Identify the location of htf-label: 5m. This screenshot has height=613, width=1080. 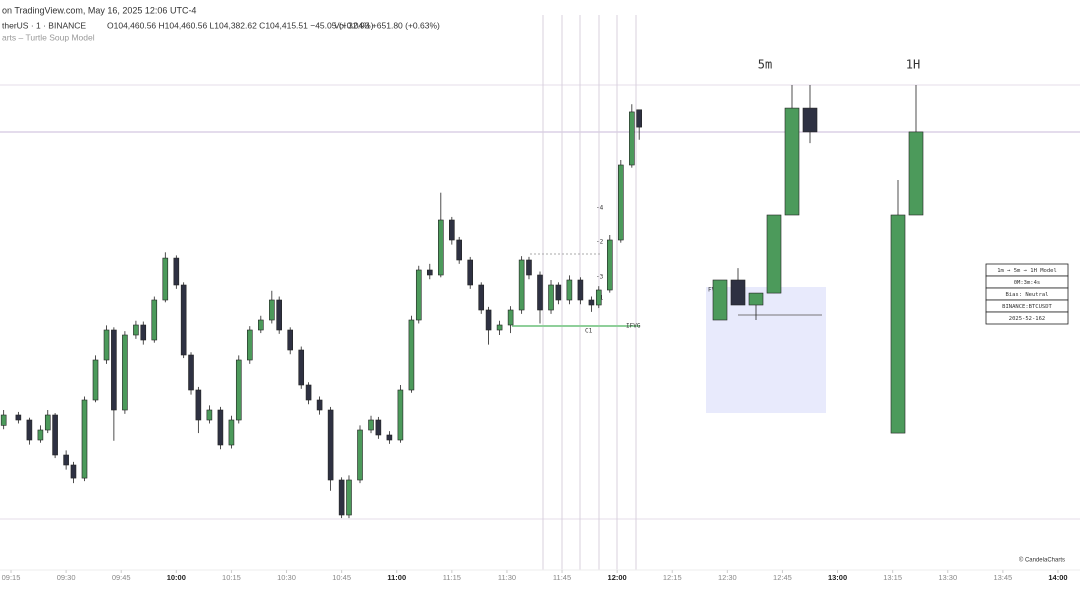
(765, 65).